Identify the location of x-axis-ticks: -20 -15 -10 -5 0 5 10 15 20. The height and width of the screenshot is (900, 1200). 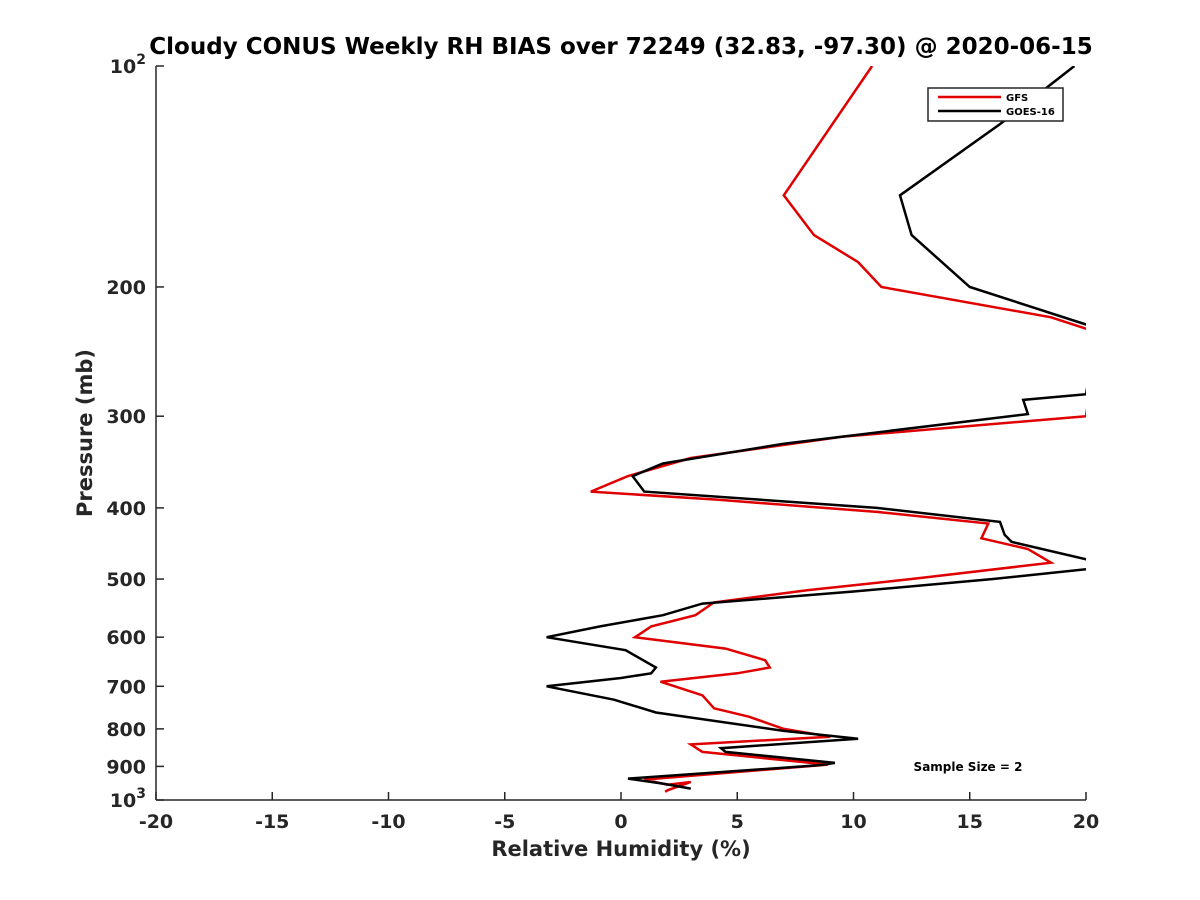
(619, 812).